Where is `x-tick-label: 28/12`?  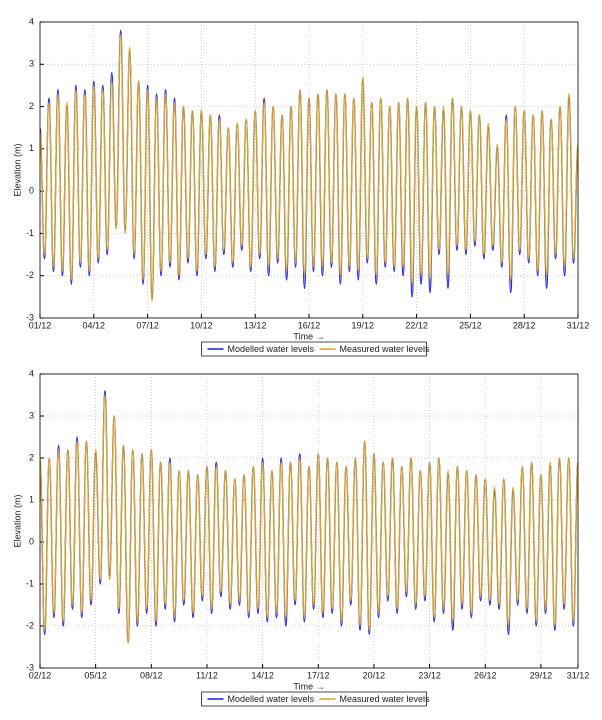
x-tick-label: 28/12 is located at coordinates (524, 325).